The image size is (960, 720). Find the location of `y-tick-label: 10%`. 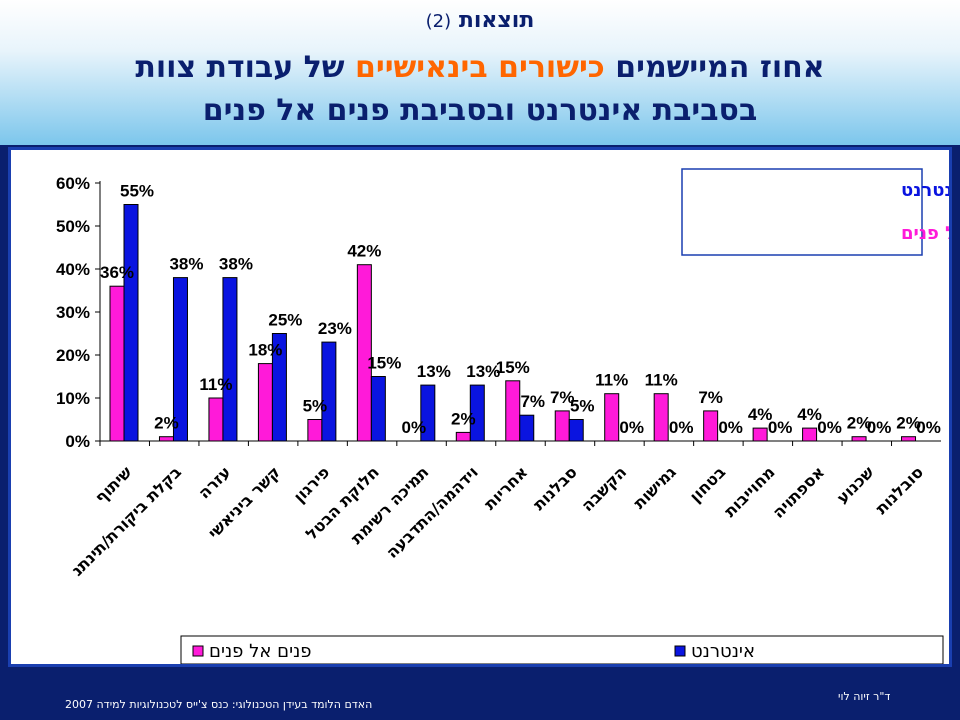

y-tick-label: 10% is located at coordinates (73, 398).